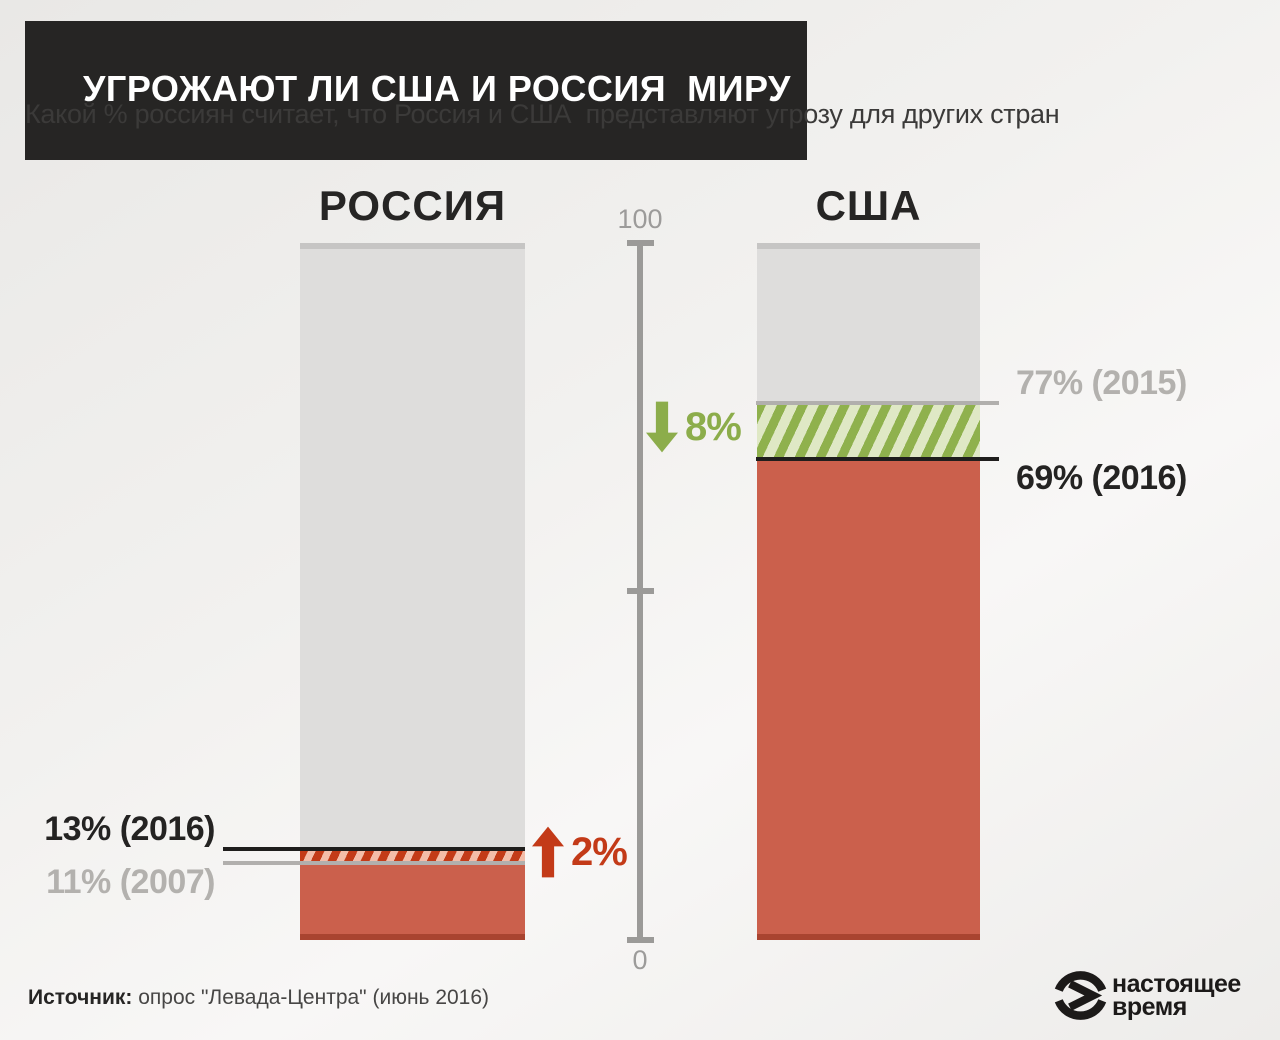  What do you see at coordinates (1101, 383) in the screenshot?
I see `value-label-2015: 77% (2015)` at bounding box center [1101, 383].